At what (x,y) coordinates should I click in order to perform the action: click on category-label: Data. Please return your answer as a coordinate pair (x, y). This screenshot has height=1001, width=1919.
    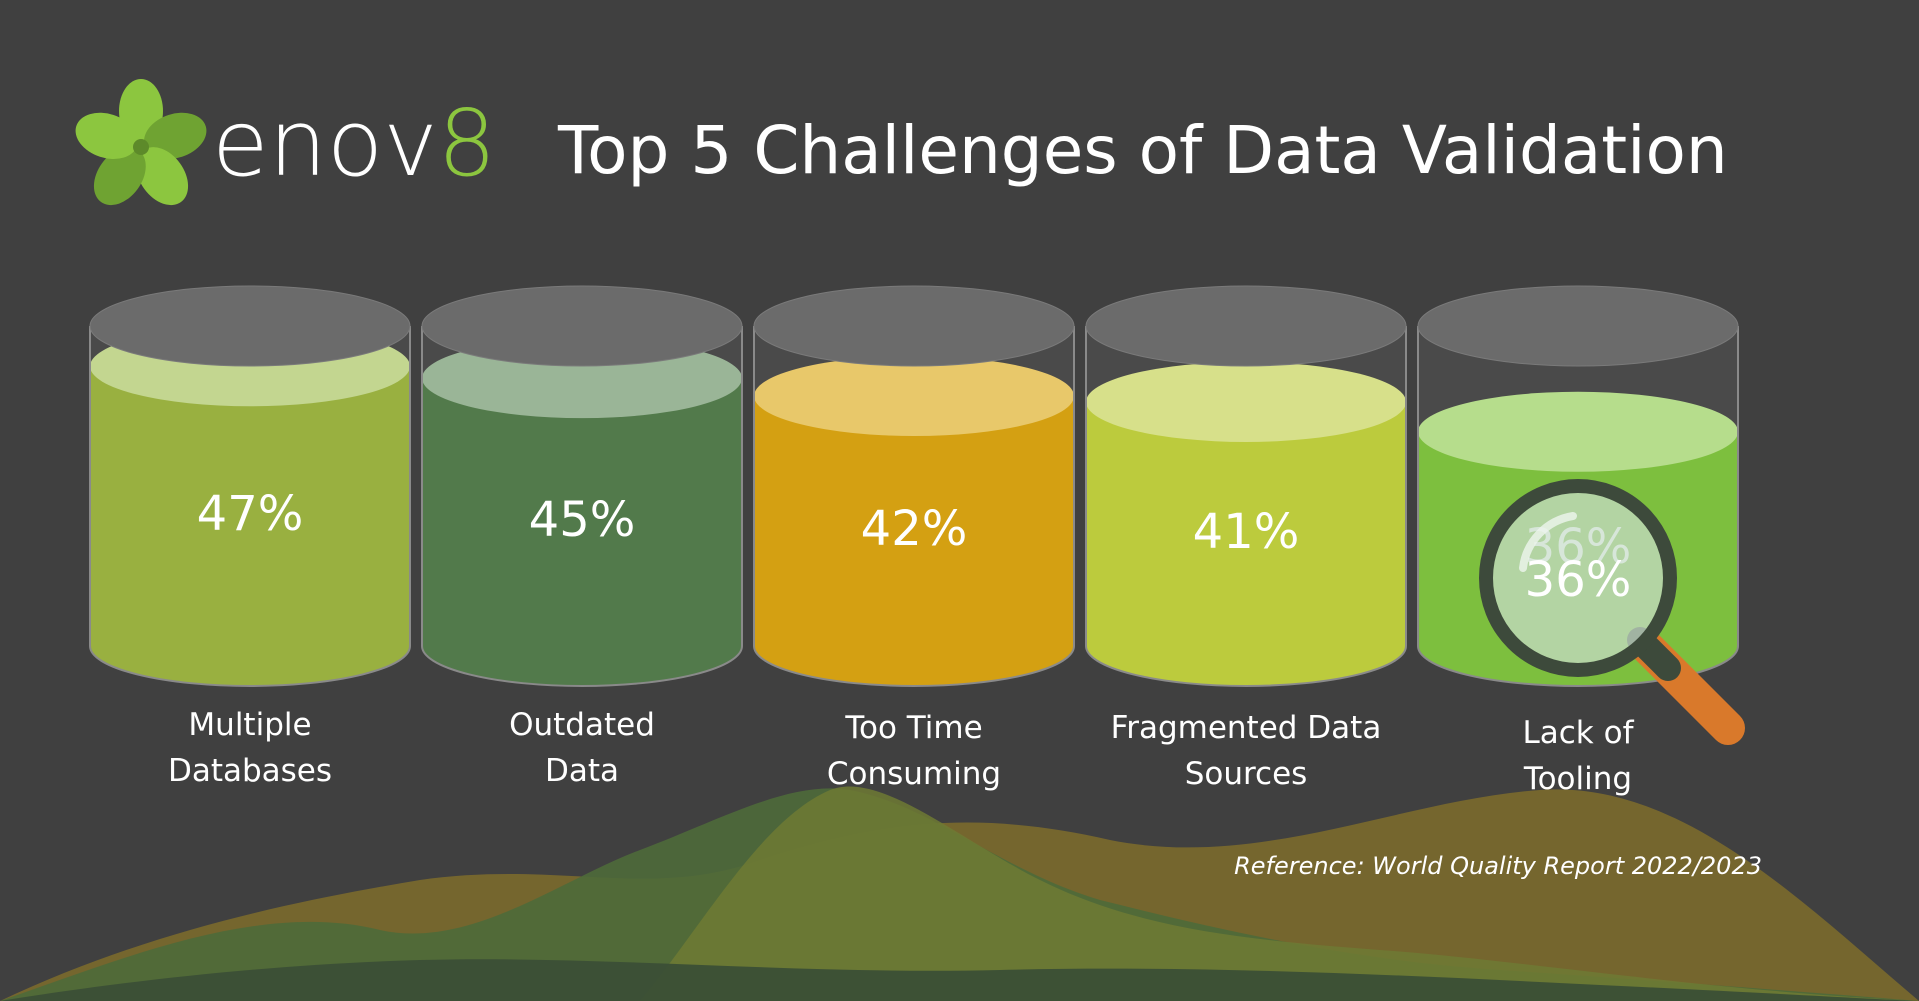
    Looking at the image, I should click on (582, 771).